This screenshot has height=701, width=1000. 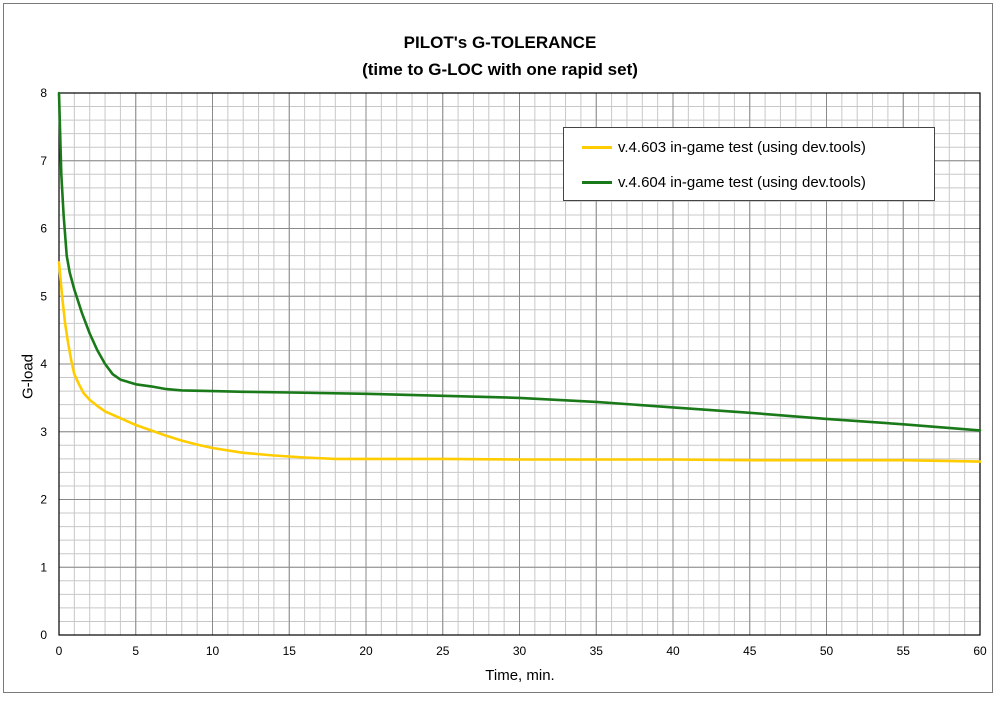 What do you see at coordinates (500, 69) in the screenshot?
I see `chart-subtitle: (time to G-LOC with one rapid set)` at bounding box center [500, 69].